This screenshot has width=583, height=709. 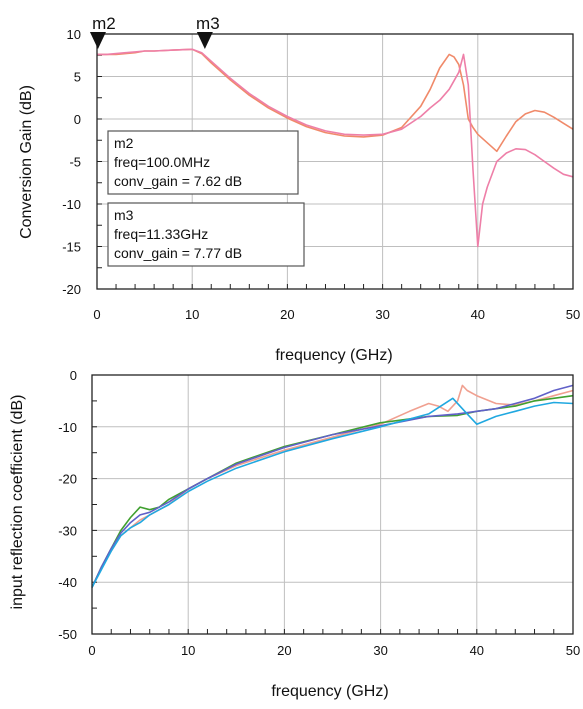 I want to click on chart1-y-axis-label: Conversion Gain (dB), so click(x=26, y=162).